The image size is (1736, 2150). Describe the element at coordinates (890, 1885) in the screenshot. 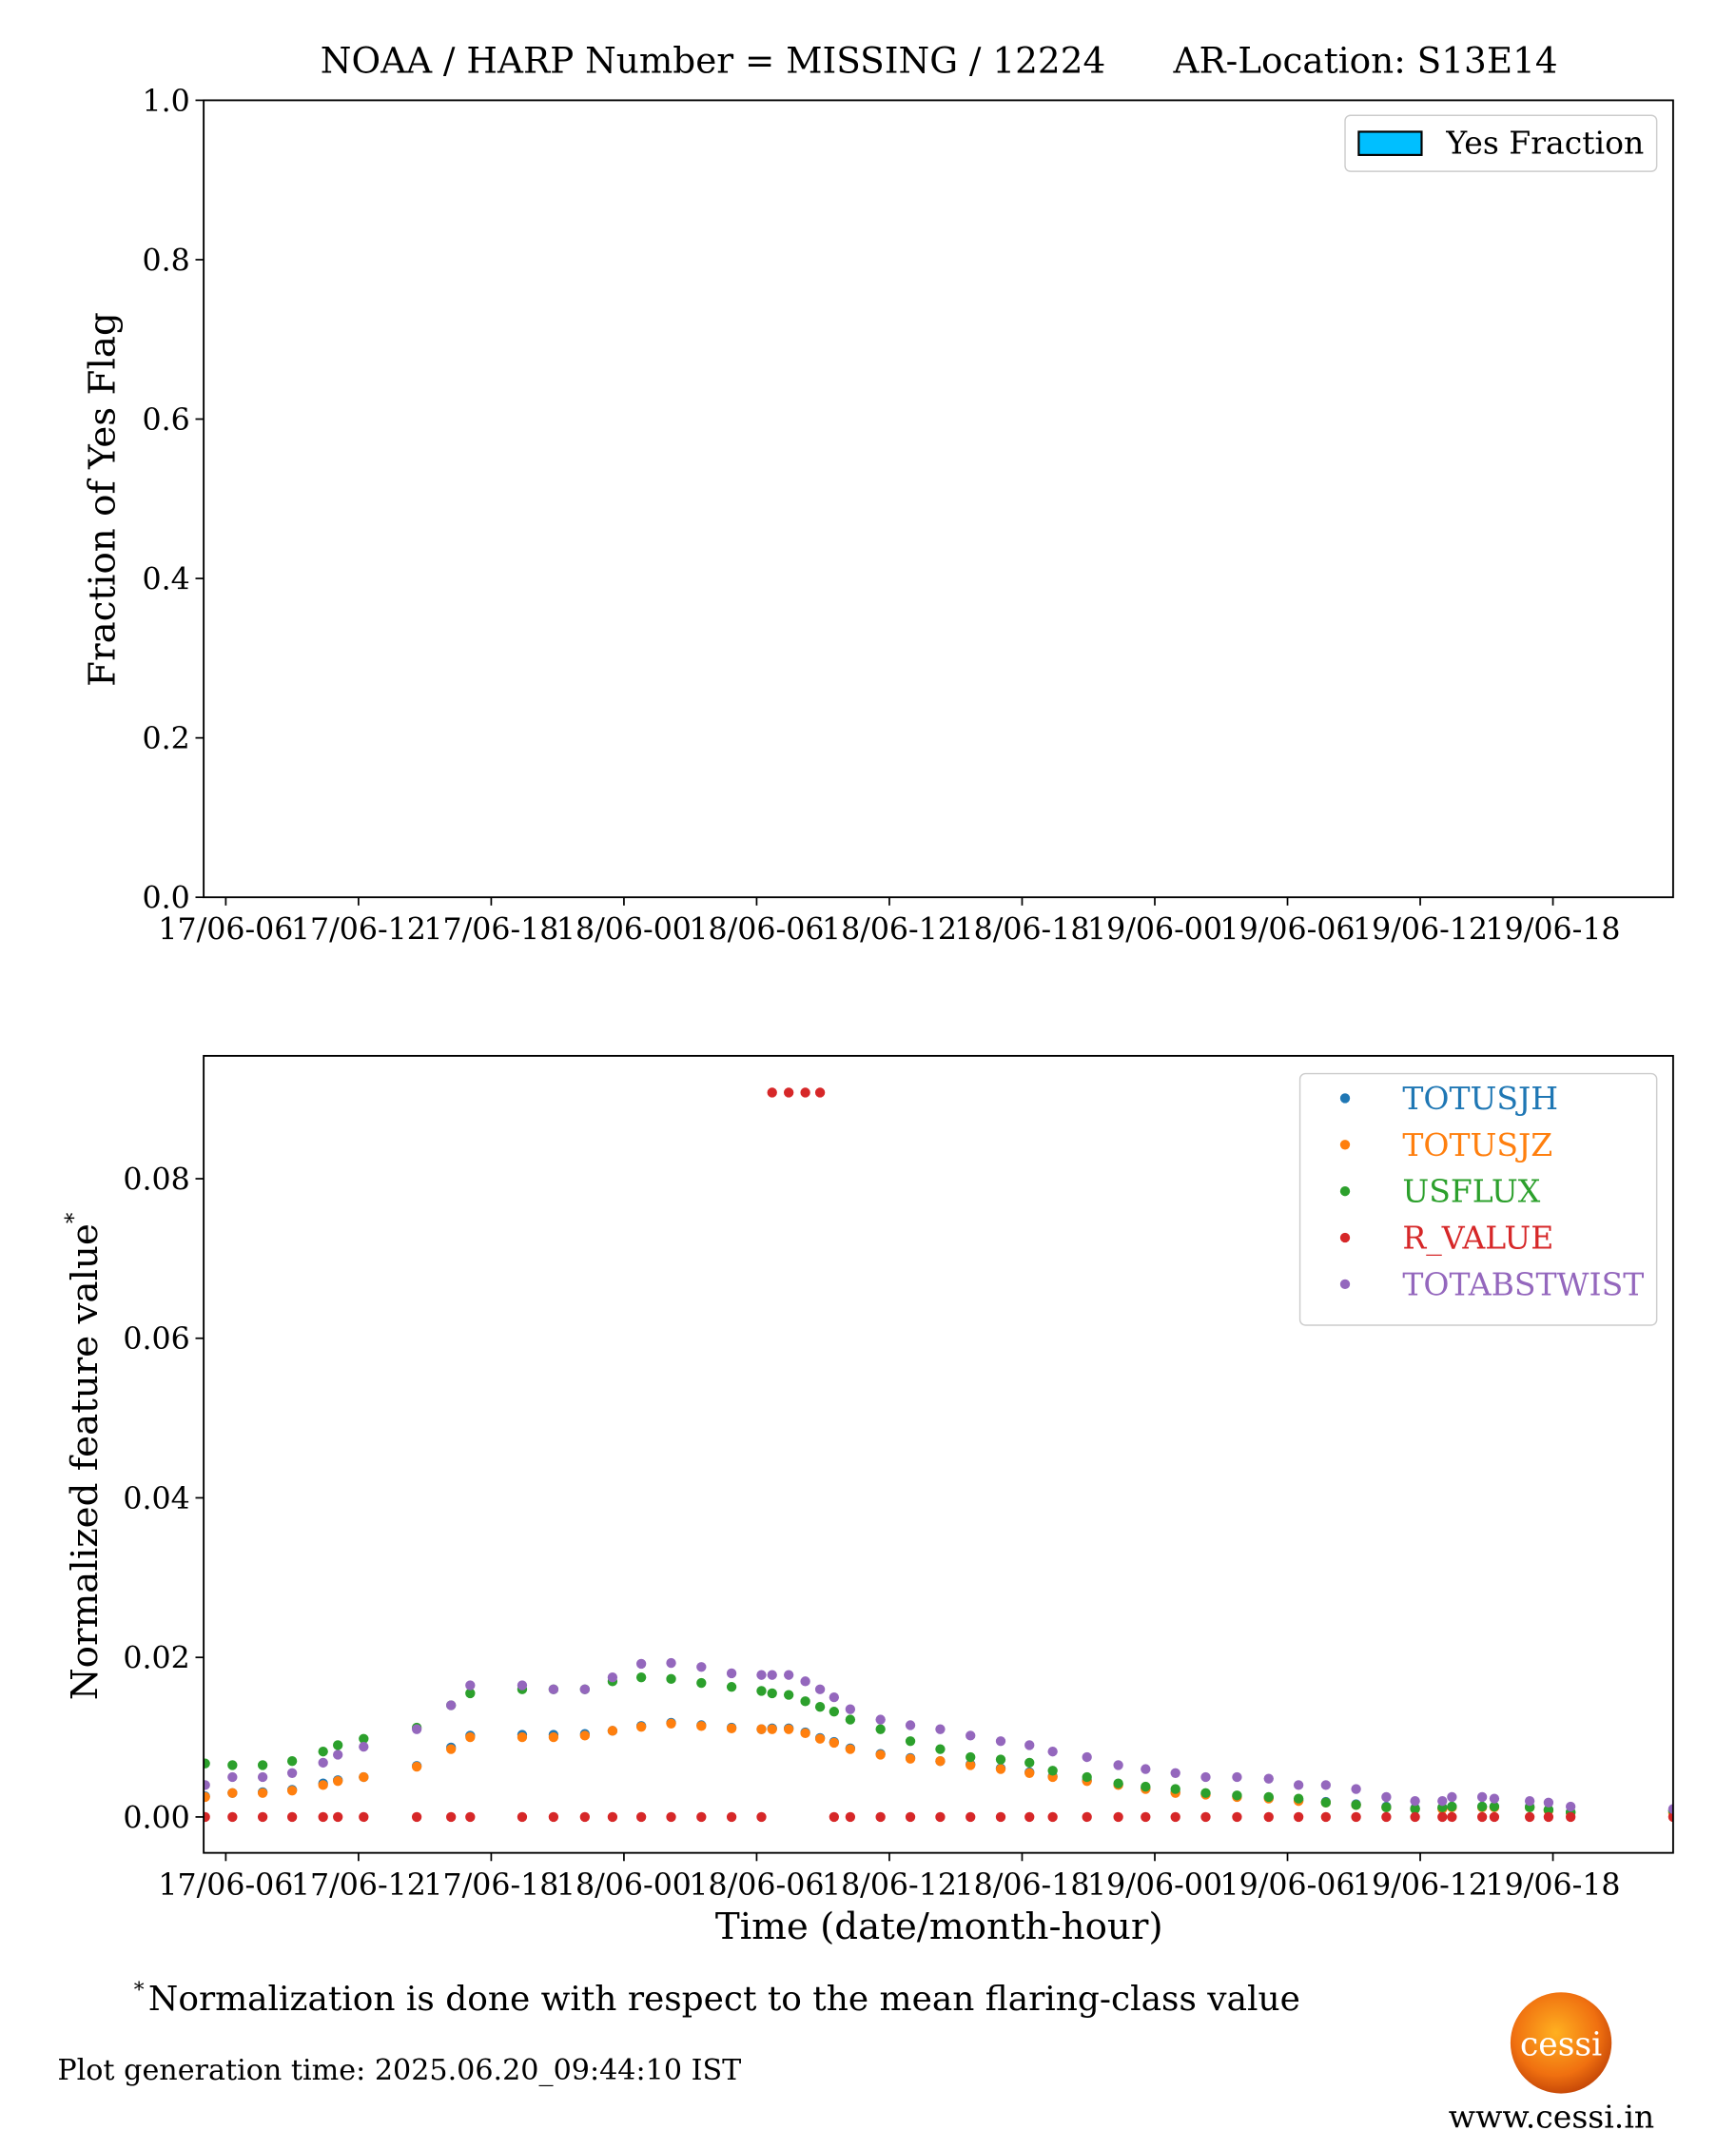

I see `x-tick-label: 18/06-12` at that location.